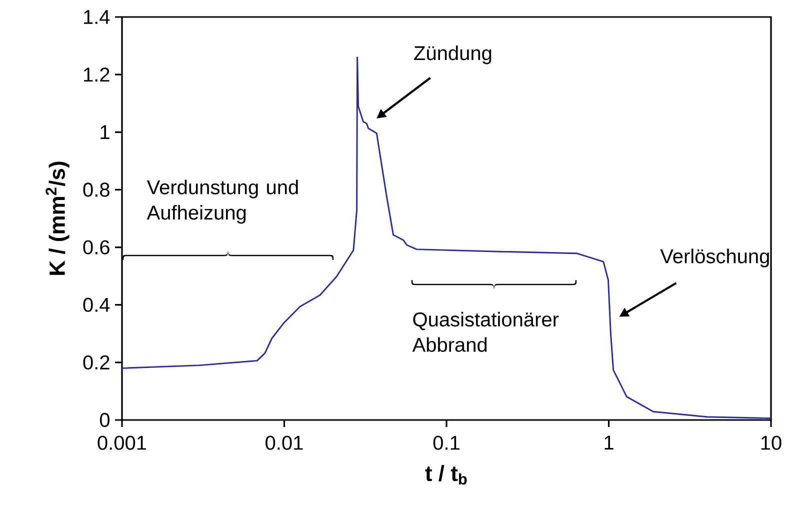  Describe the element at coordinates (222, 202) in the screenshot. I see `annotation: Verdunstung und Aufheizung` at that location.